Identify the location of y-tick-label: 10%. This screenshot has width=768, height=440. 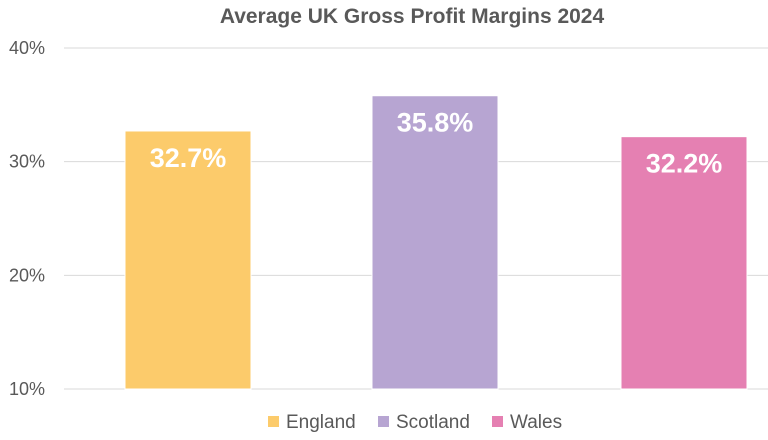
(27, 389).